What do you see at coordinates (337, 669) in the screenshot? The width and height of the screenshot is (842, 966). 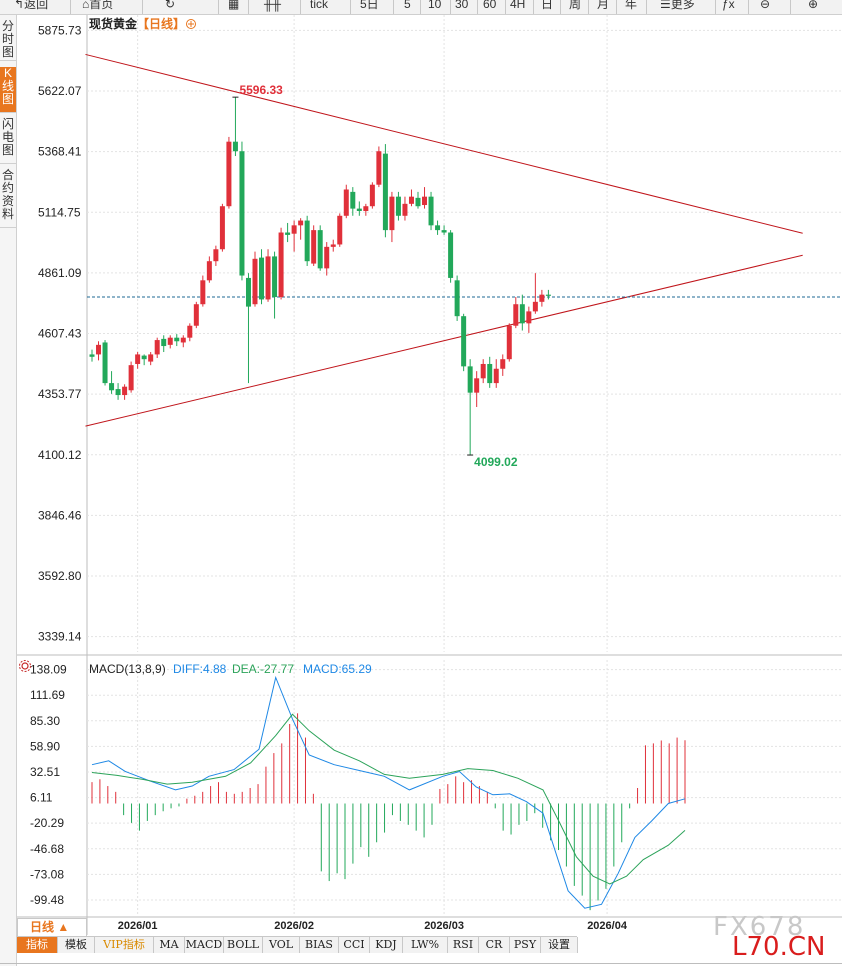 I see `macd-macd-value: MACD:65.29` at bounding box center [337, 669].